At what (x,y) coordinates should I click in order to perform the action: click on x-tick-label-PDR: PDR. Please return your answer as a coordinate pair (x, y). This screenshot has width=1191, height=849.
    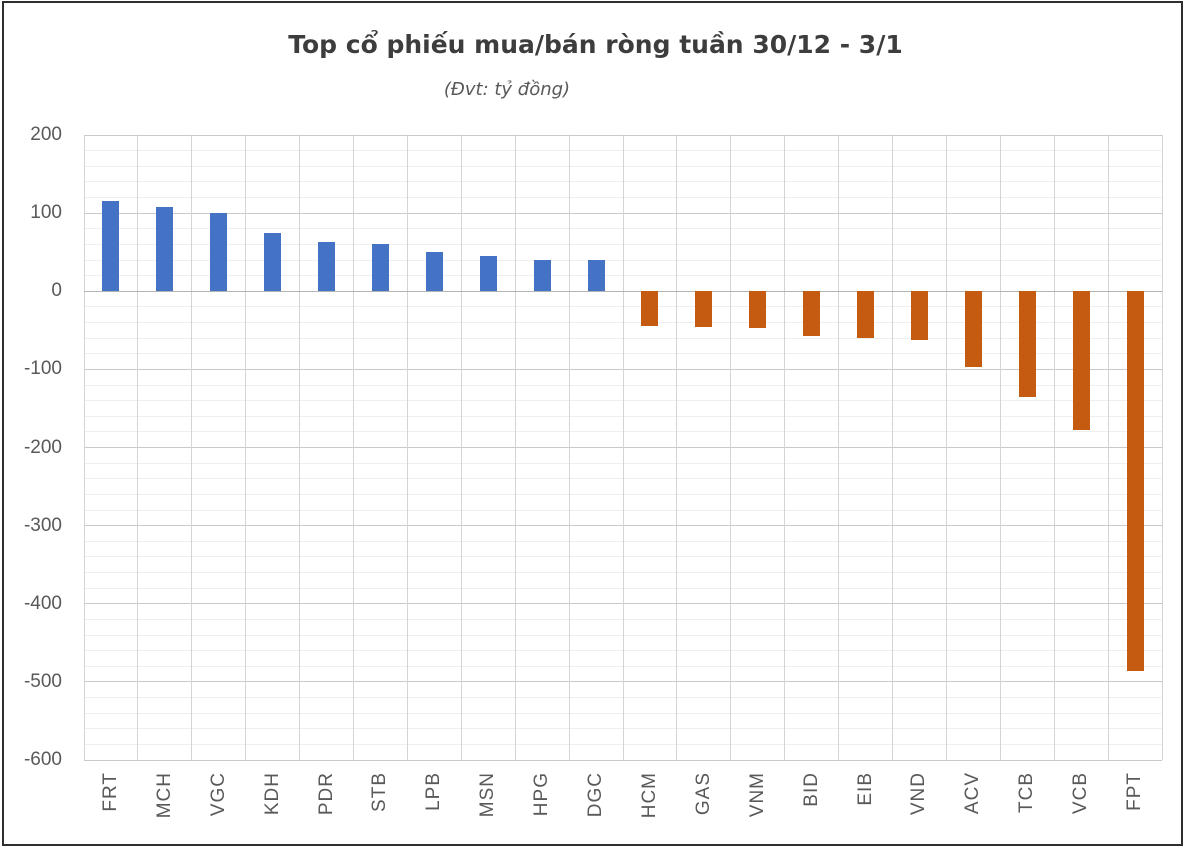
    Looking at the image, I should click on (327, 809).